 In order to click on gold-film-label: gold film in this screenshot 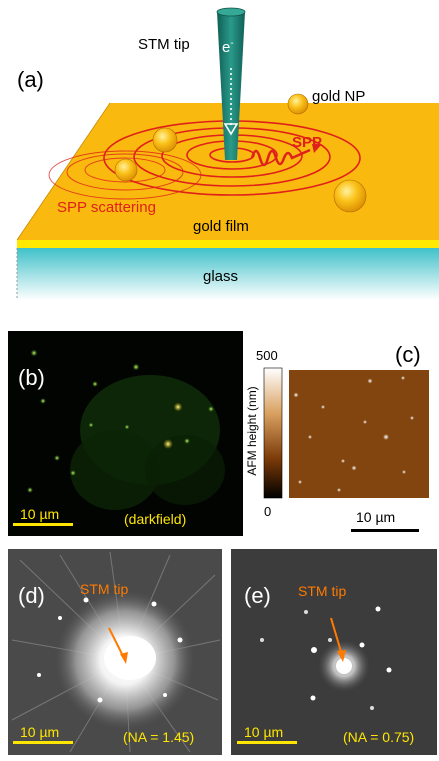, I will do `click(221, 226)`.